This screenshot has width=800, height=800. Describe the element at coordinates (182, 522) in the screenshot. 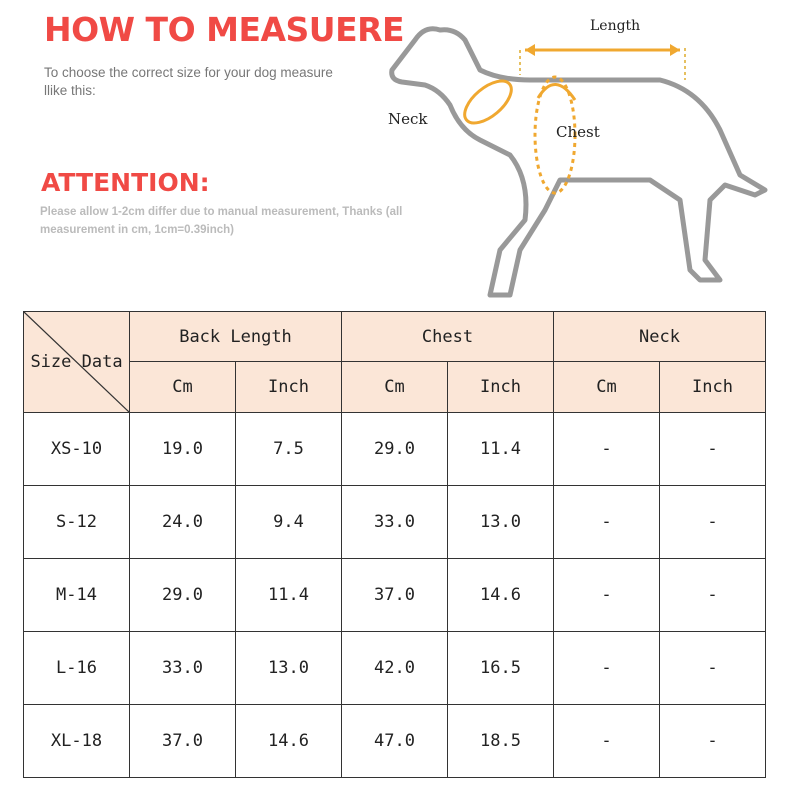

I see `value-cell: 24.0` at that location.